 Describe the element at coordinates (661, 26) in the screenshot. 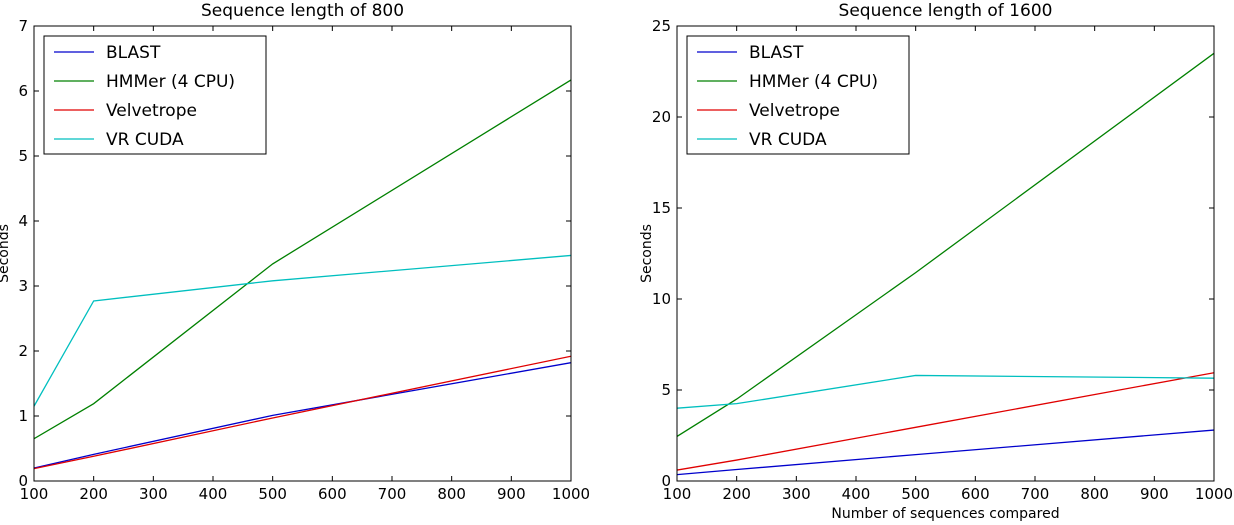

I see `y-tick-label: 25` at that location.